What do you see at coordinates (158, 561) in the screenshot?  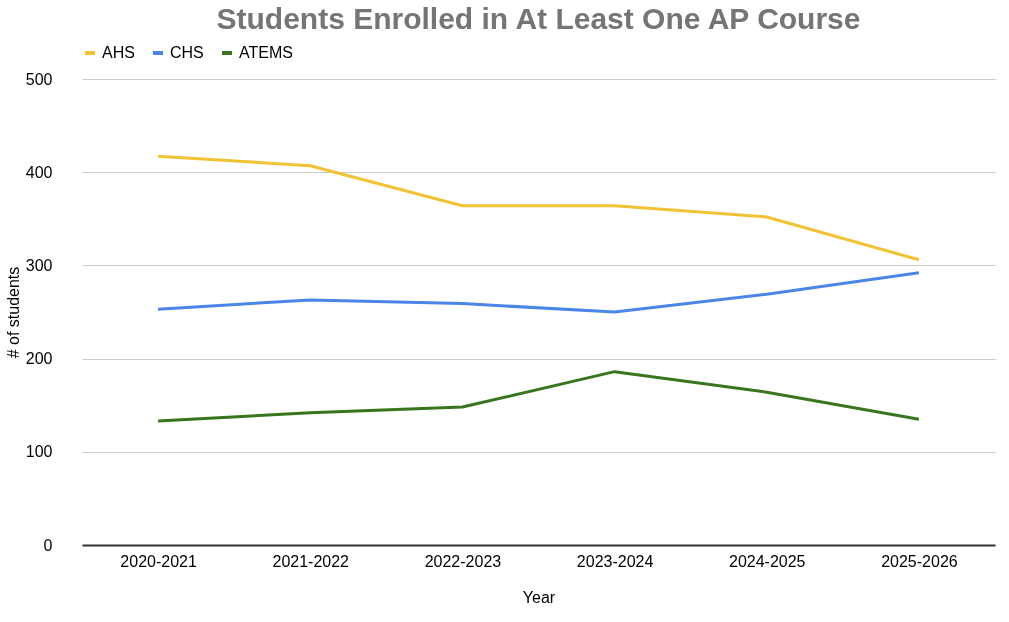 I see `x-tick-label: 2020-2021` at bounding box center [158, 561].